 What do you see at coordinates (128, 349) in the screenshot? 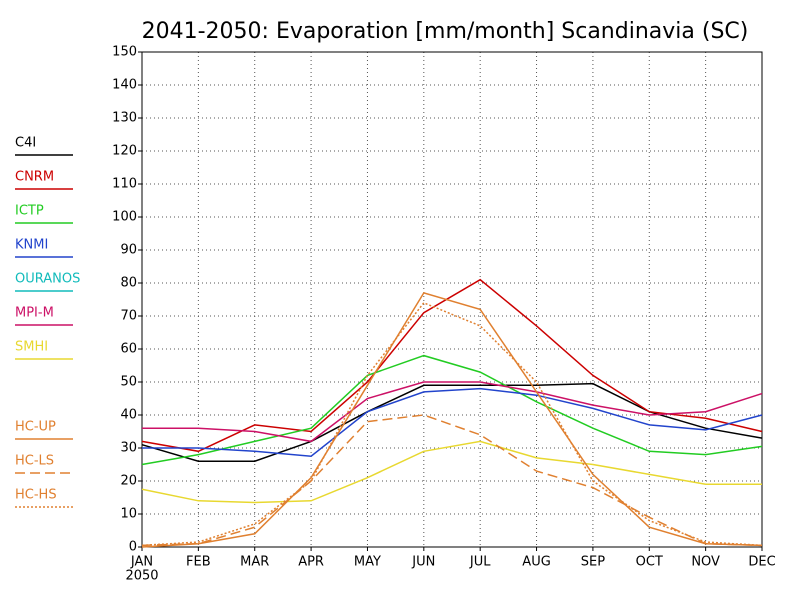
I see `y-tick-label: 60` at bounding box center [128, 349].